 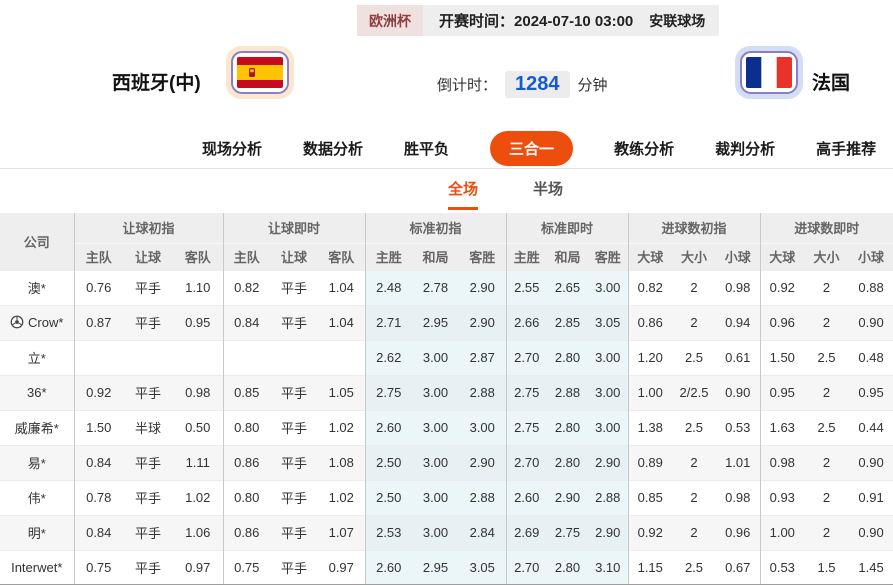 I want to click on odds-cell: 0.90, so click(x=871, y=532).